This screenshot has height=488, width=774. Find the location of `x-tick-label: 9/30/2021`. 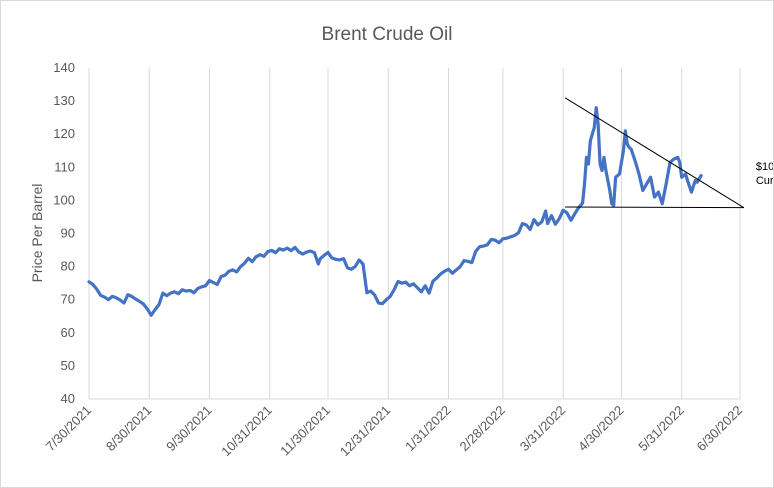

x-tick-label: 9/30/2021 is located at coordinates (189, 429).